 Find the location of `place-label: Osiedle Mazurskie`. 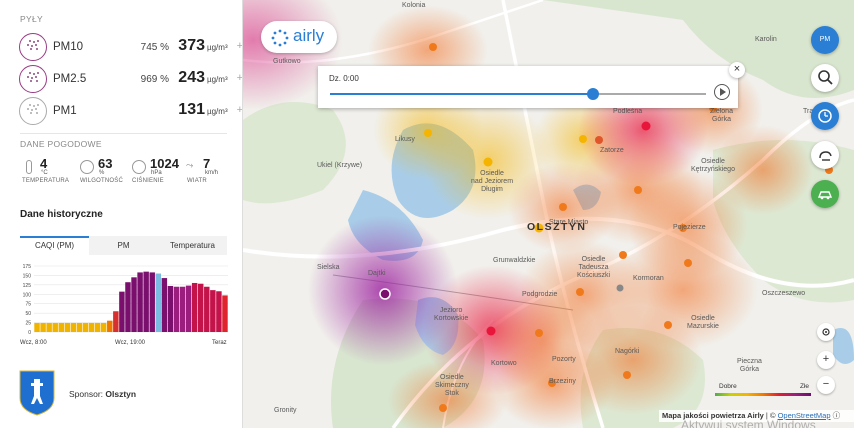

place-label: Osiedle Mazurskie is located at coordinates (703, 322).